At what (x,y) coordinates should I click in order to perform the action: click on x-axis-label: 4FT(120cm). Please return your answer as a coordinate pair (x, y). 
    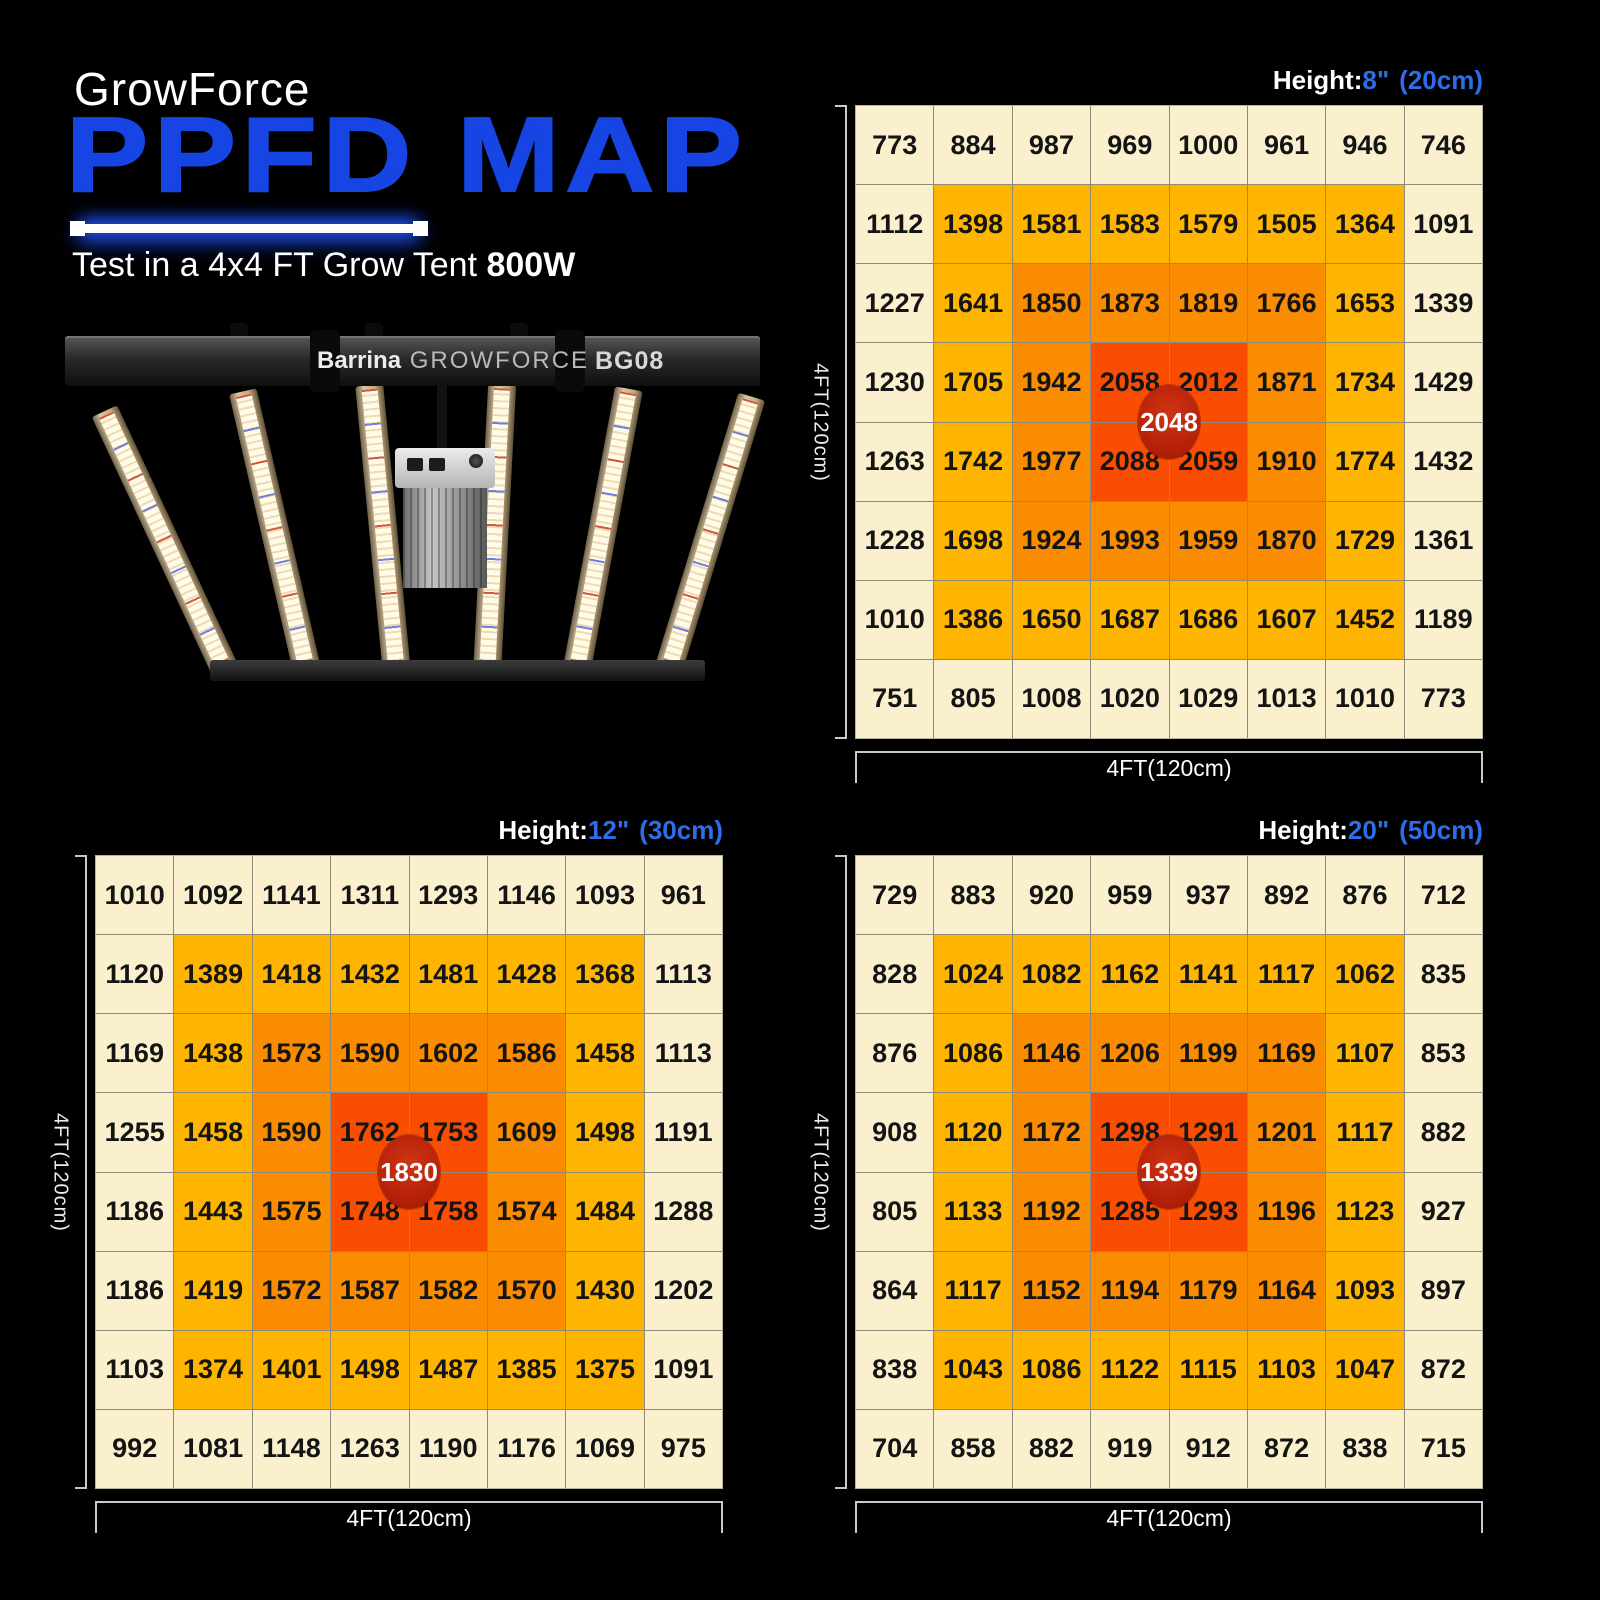
    Looking at the image, I should click on (1169, 767).